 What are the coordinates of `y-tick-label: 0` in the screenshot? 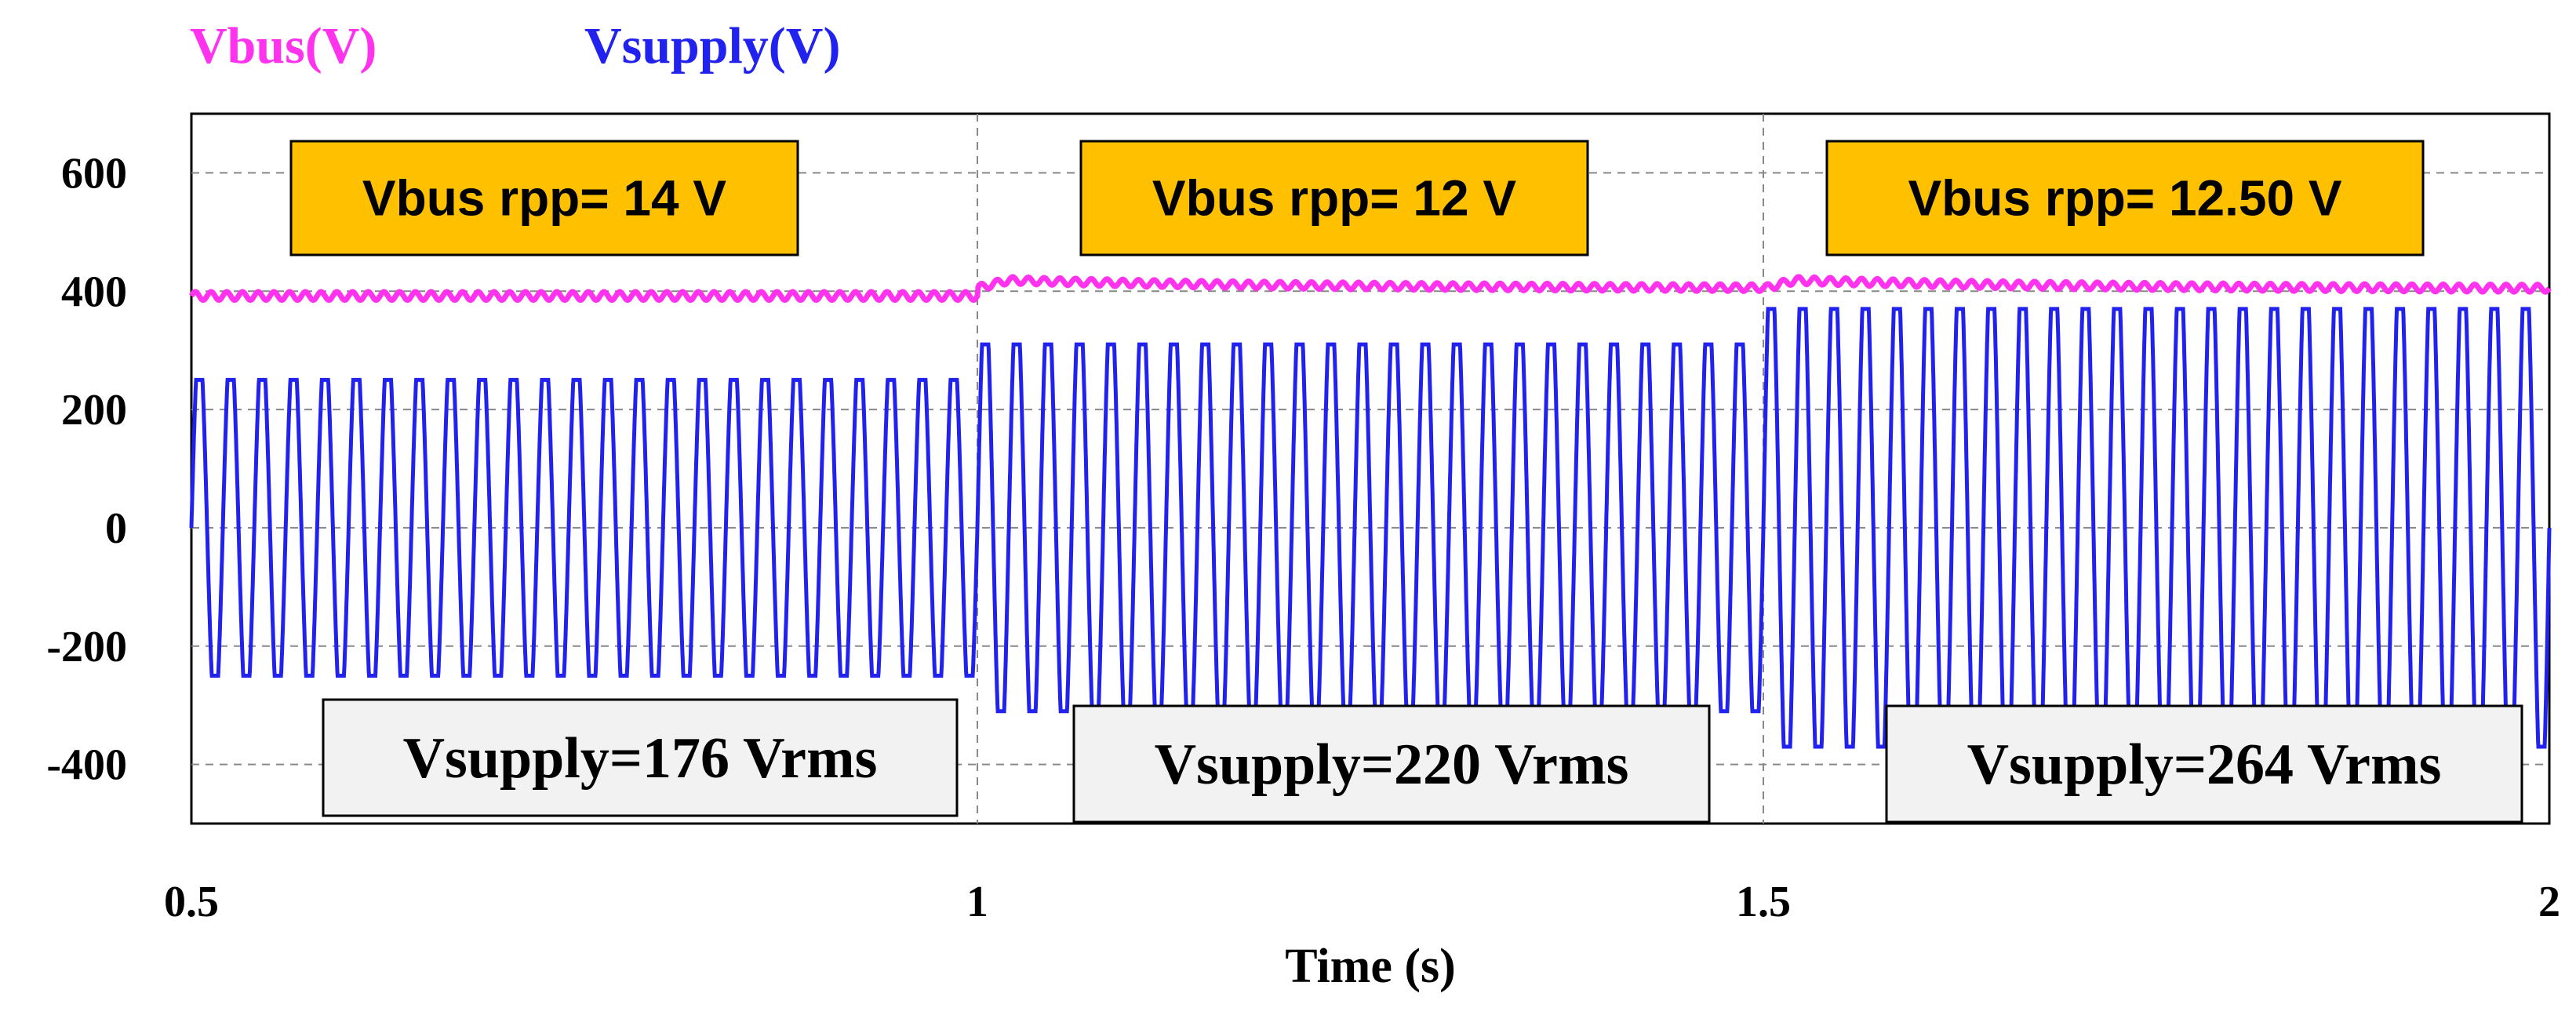 It's located at (116, 528).